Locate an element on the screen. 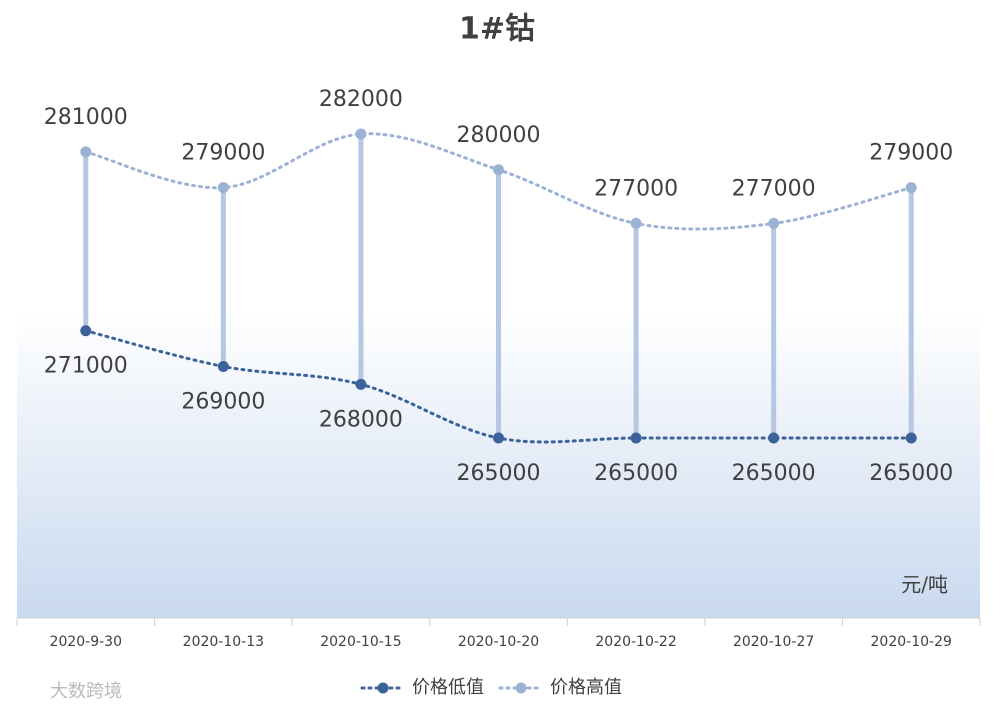 The height and width of the screenshot is (712, 994). data-label: 282000 is located at coordinates (361, 99).